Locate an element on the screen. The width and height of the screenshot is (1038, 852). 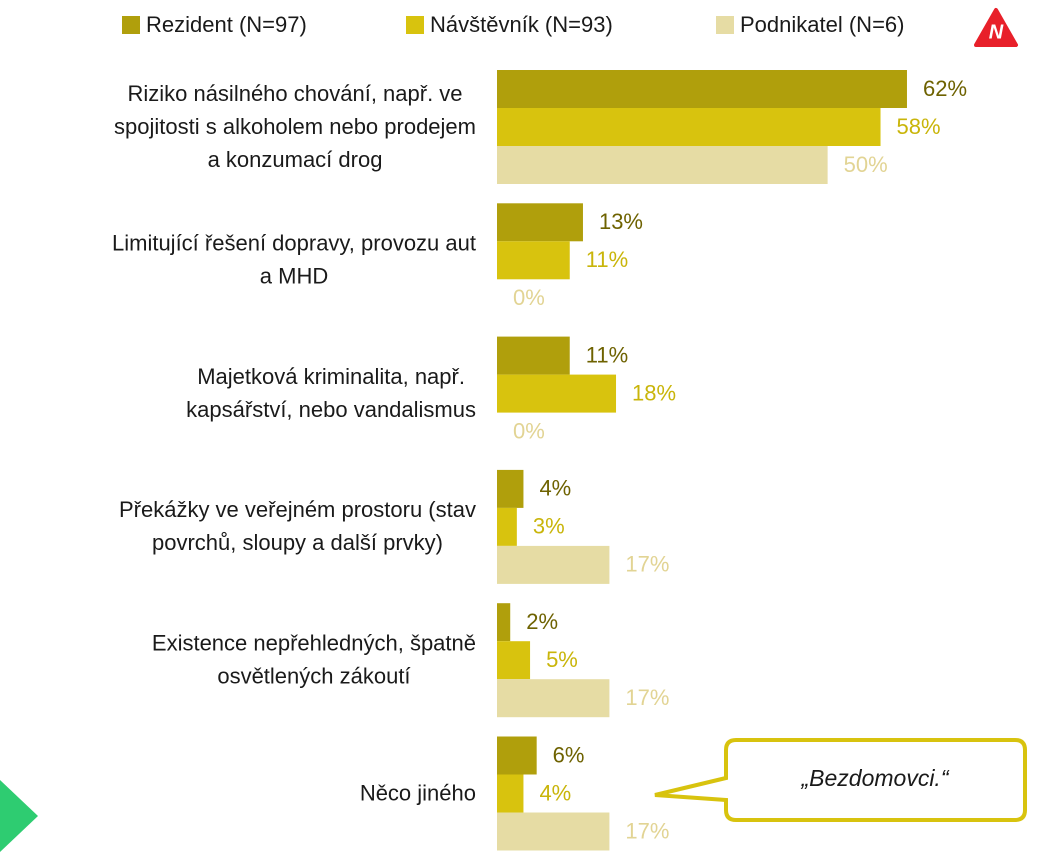
category-label: Něco jiného is located at coordinates (418, 792).